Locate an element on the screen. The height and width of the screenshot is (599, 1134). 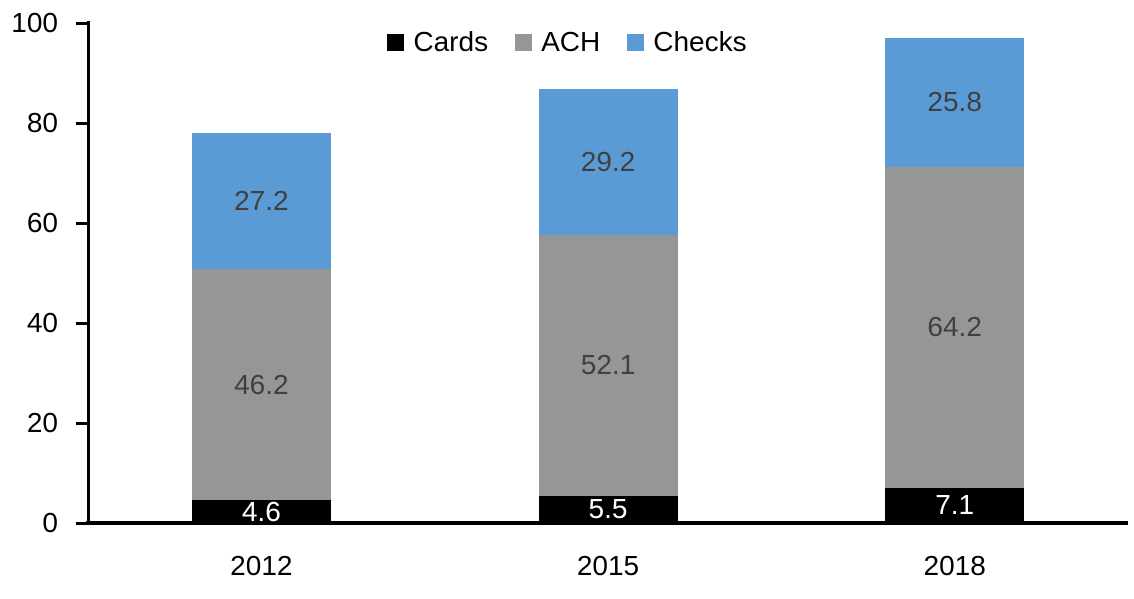
y-tick-label: 80 is located at coordinates (42, 122).